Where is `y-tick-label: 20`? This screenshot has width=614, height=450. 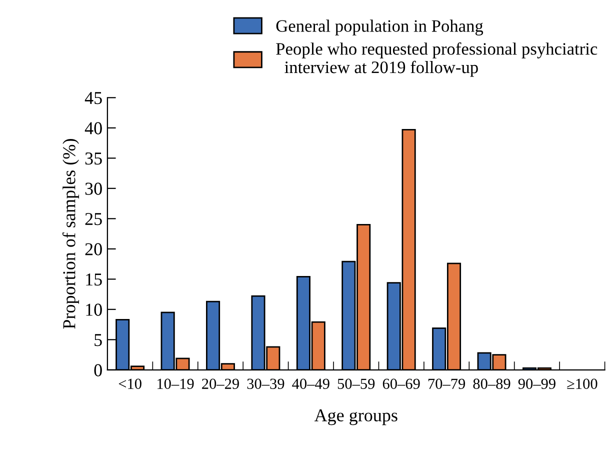 y-tick-label: 20 is located at coordinates (93, 249).